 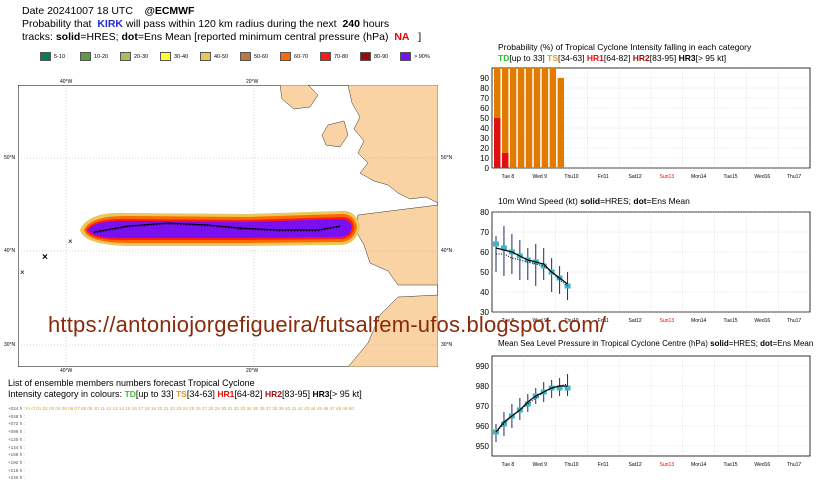 I want to click on hres-line, so click(x=531, y=266).